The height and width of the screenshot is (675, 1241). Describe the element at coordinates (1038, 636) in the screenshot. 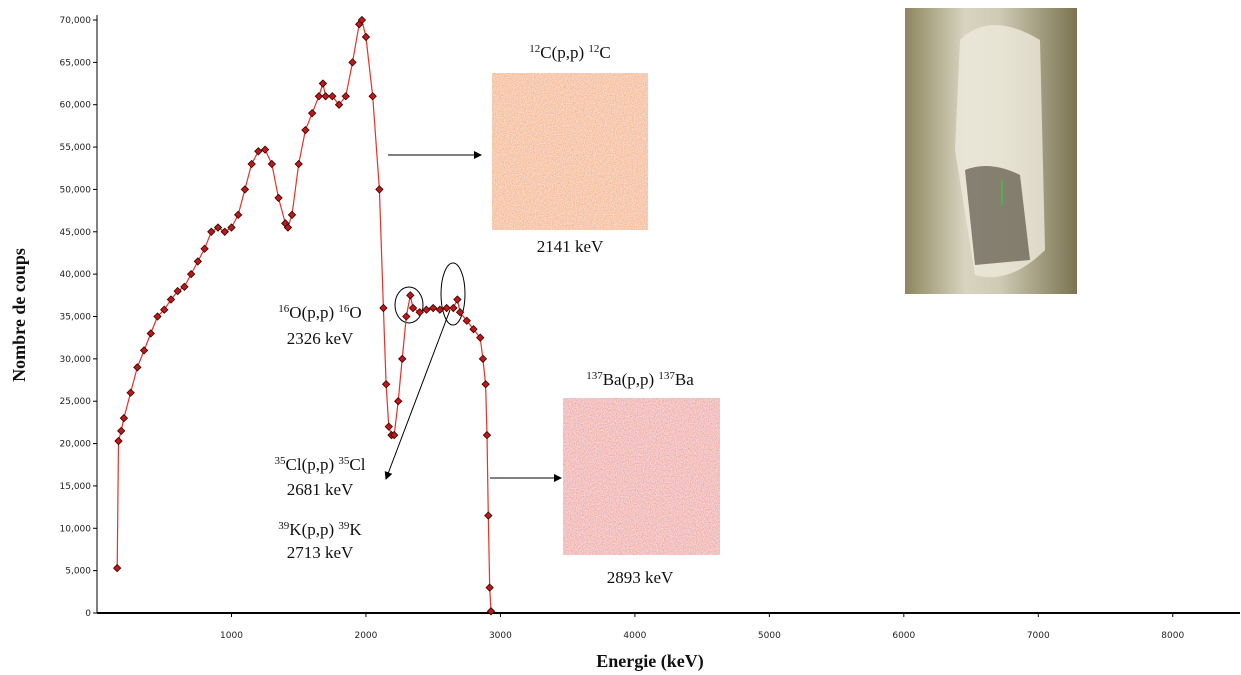

I see `x-tick-label: 7000` at that location.